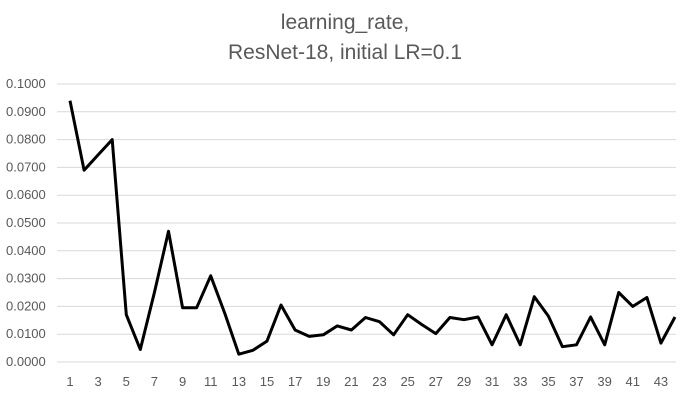  Describe the element at coordinates (323, 381) in the screenshot. I see `x-tick-label: 19` at that location.